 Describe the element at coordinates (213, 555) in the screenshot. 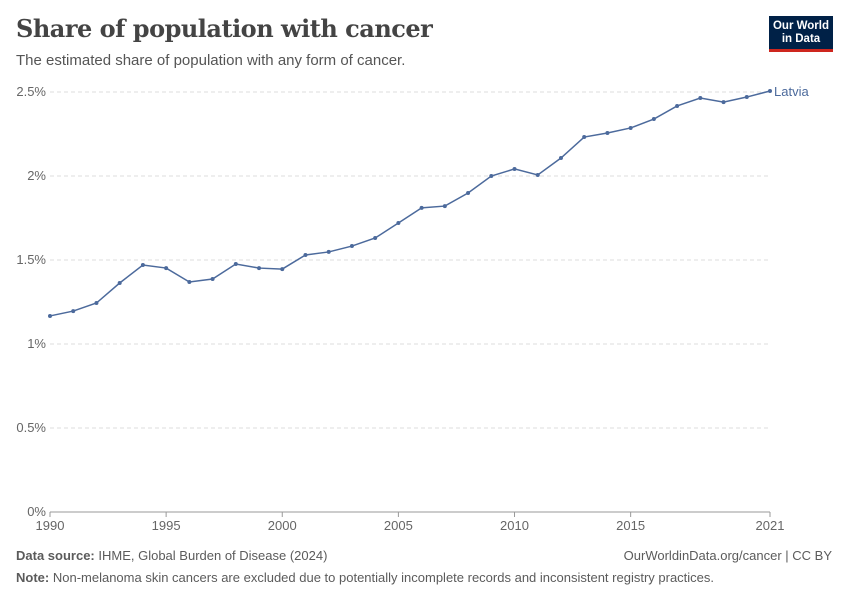

I see `source-text: IHME, Global Burden of Disease (2024)` at that location.